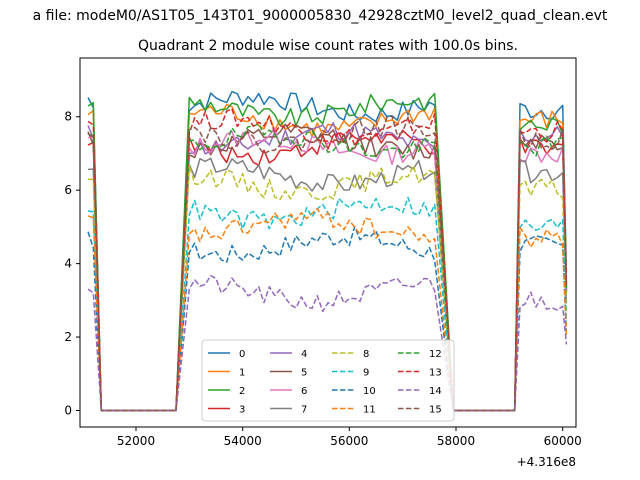  What do you see at coordinates (435, 373) in the screenshot?
I see `legend-label: 13` at bounding box center [435, 373].